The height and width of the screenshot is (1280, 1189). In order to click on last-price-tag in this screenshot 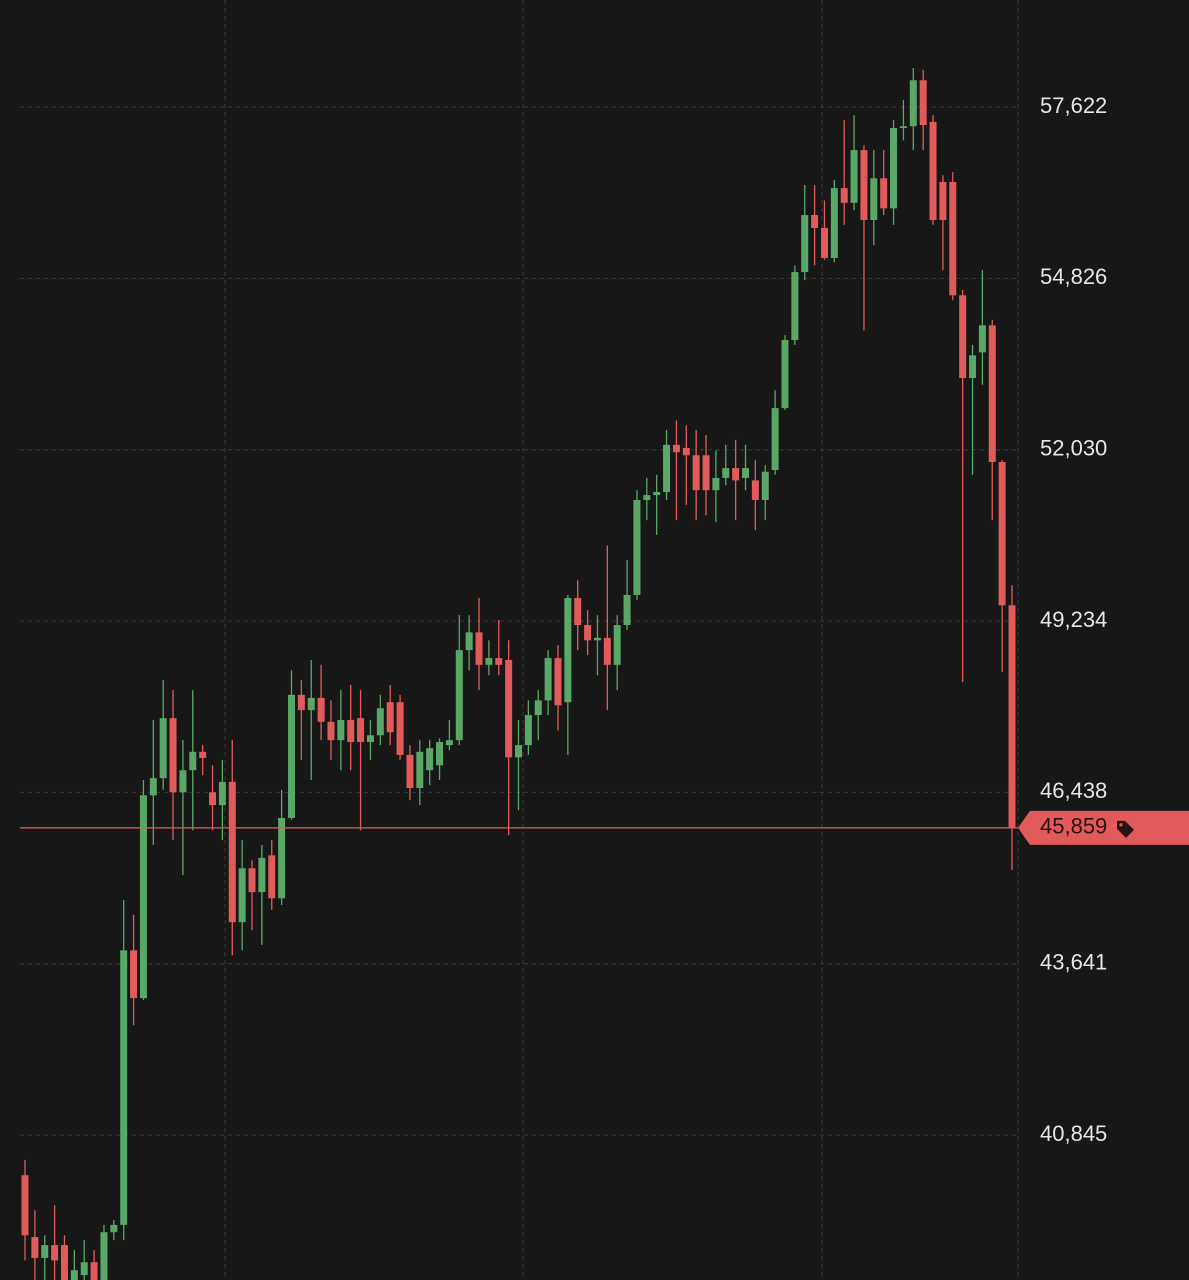, I will do `click(1103, 827)`.